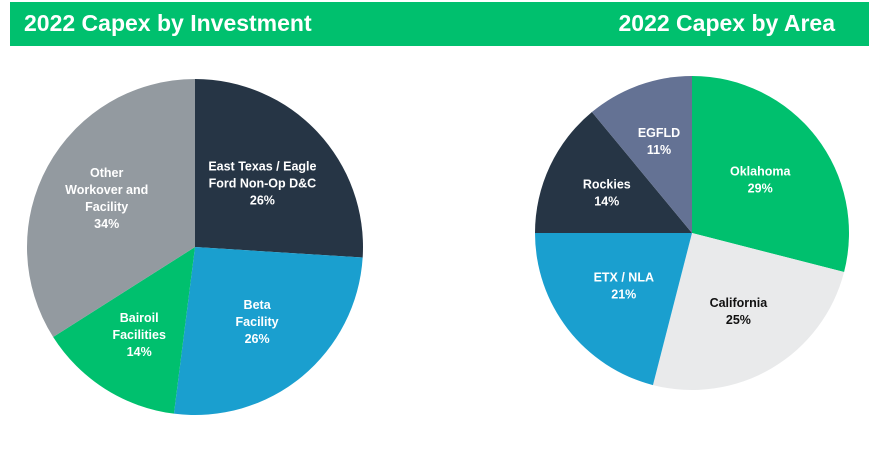 The height and width of the screenshot is (455, 869). I want to click on slice-percent-label: 34%, so click(106, 224).